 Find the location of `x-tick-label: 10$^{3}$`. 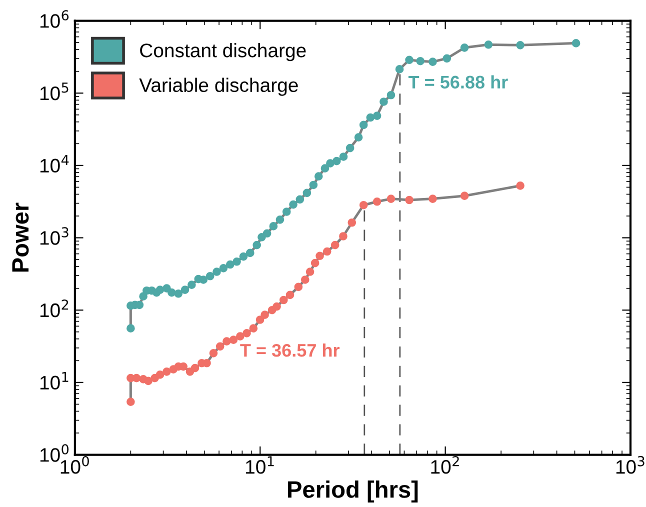

x-tick-label: 10$^{3}$ is located at coordinates (630, 465).